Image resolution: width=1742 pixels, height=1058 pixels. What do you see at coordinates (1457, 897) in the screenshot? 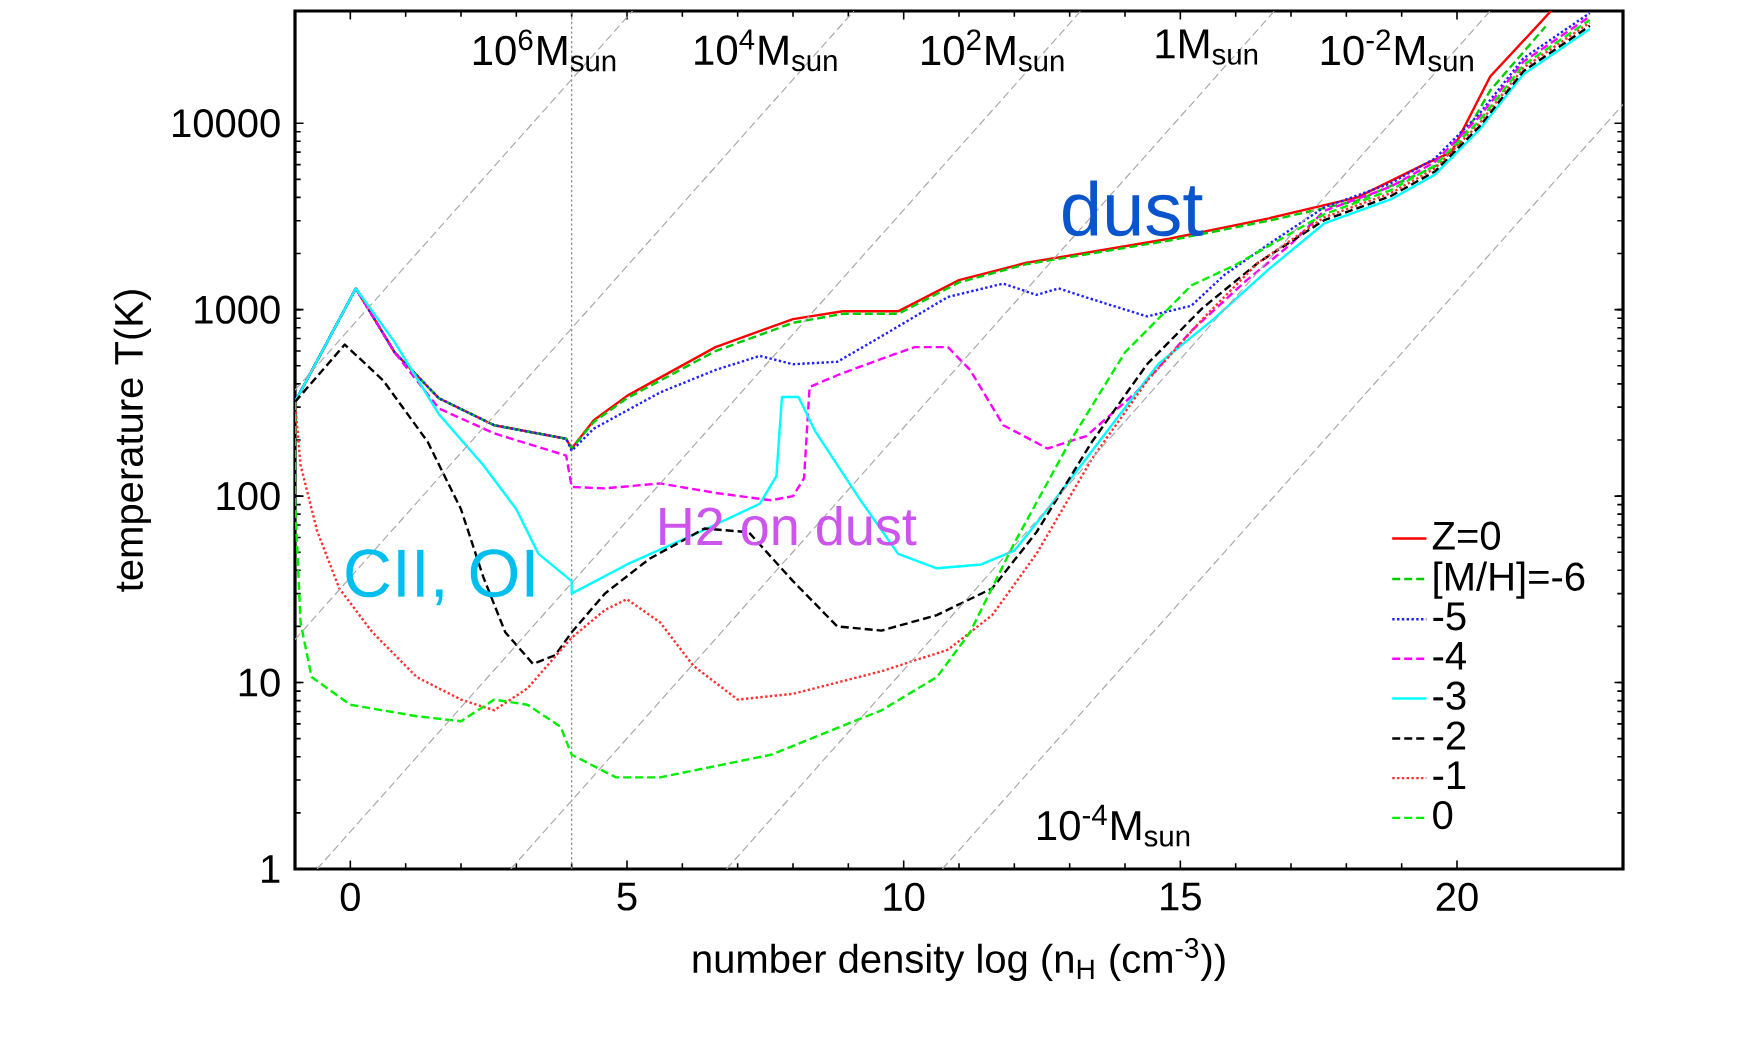
I see `x-tick-label: 20` at bounding box center [1457, 897].